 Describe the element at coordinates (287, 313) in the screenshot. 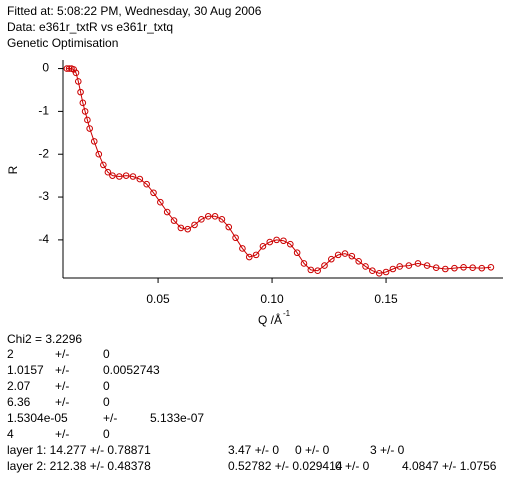

I see `x-axis-label-sup: -1` at that location.